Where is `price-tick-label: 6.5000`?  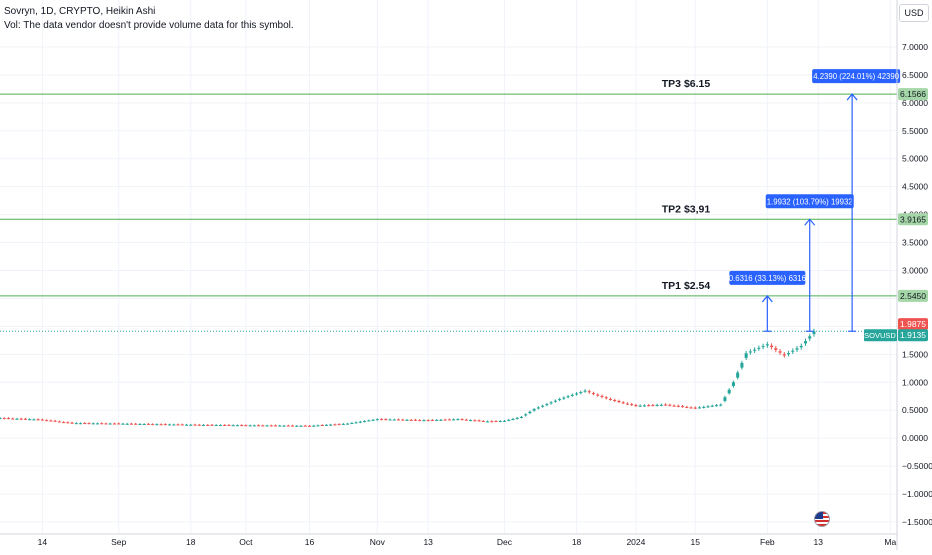
price-tick-label: 6.5000 is located at coordinates (915, 75).